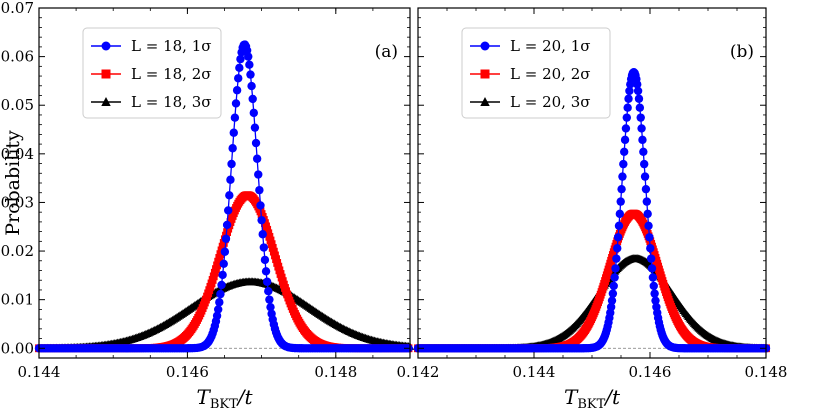 The image size is (822, 411). Describe the element at coordinates (386, 52) in the screenshot. I see `panel-label: (a)` at that location.